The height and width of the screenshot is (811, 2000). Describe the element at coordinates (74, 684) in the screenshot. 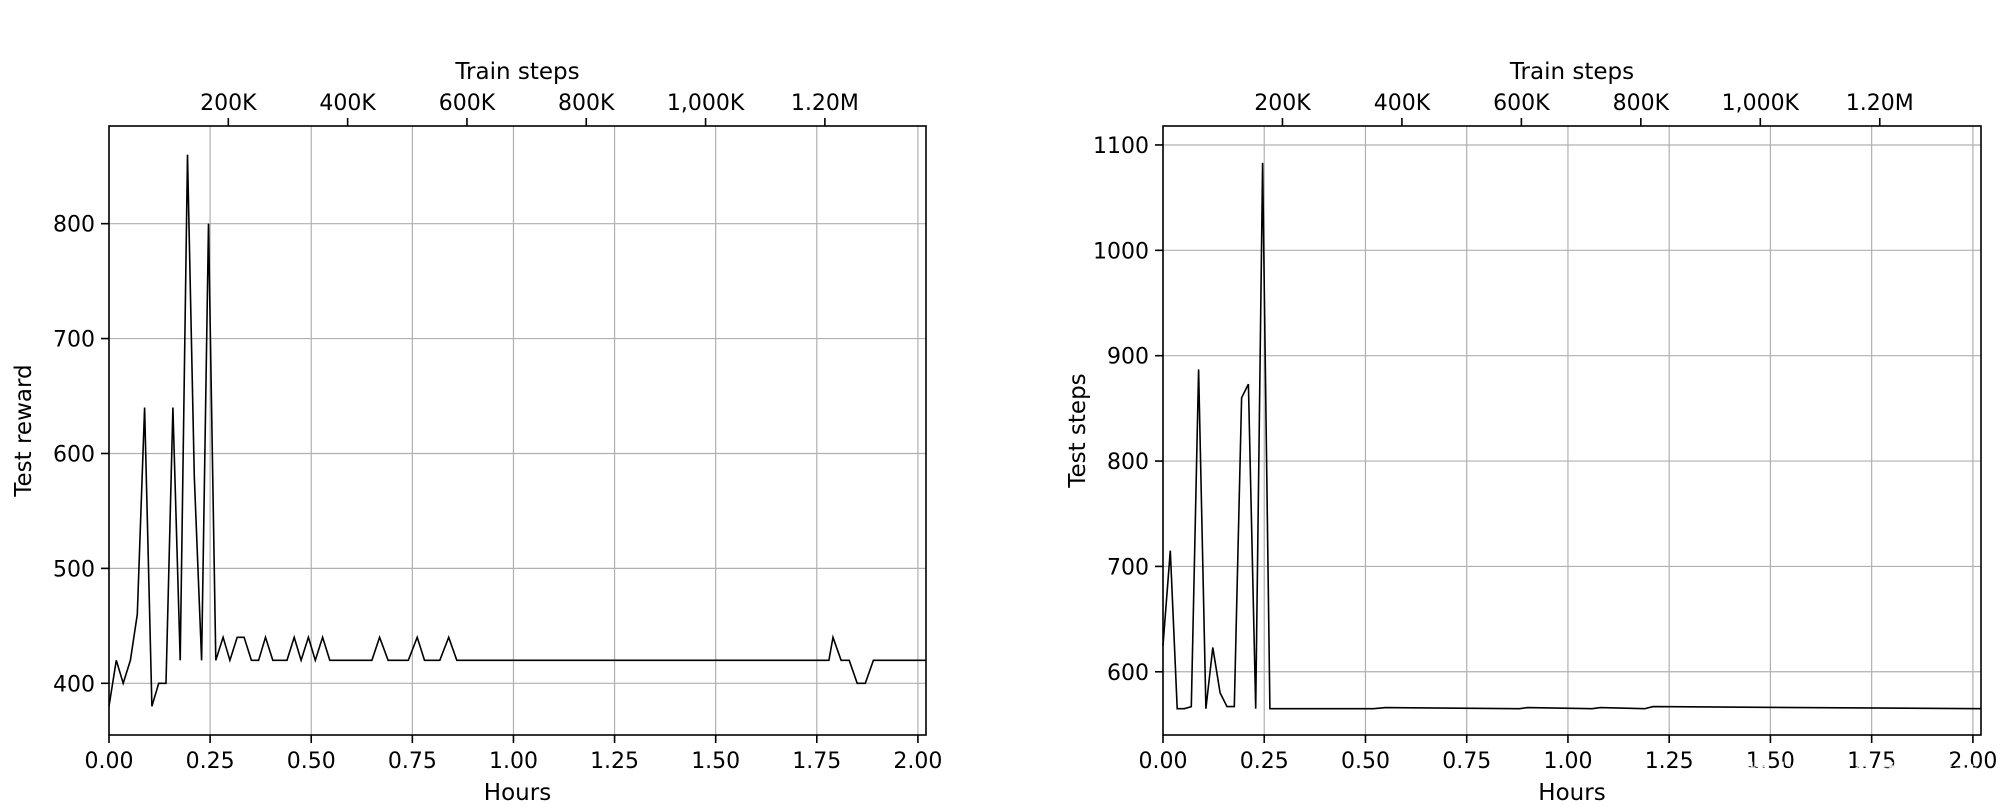

I see `y-tick-label: 400` at that location.